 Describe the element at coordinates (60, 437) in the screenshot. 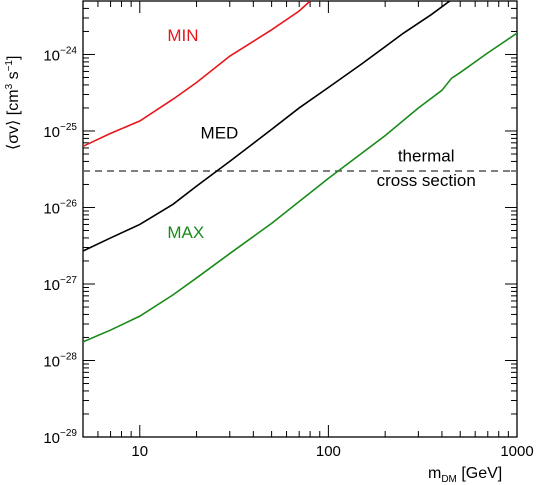

I see `y-tick-label: 10−29` at that location.